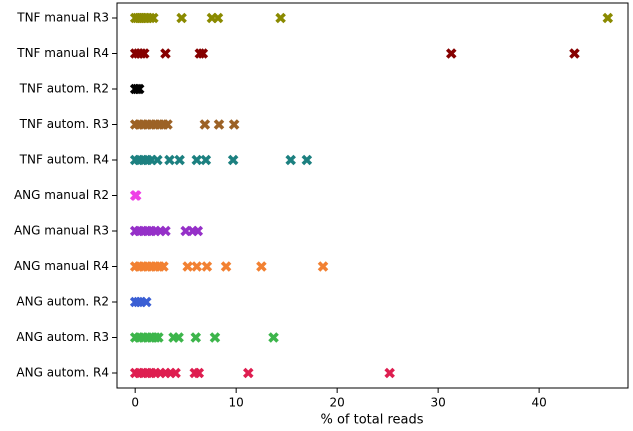 This screenshot has width=633, height=431. What do you see at coordinates (64, 124) in the screenshot?
I see `y-tick-label: TNF autom. R3` at bounding box center [64, 124].